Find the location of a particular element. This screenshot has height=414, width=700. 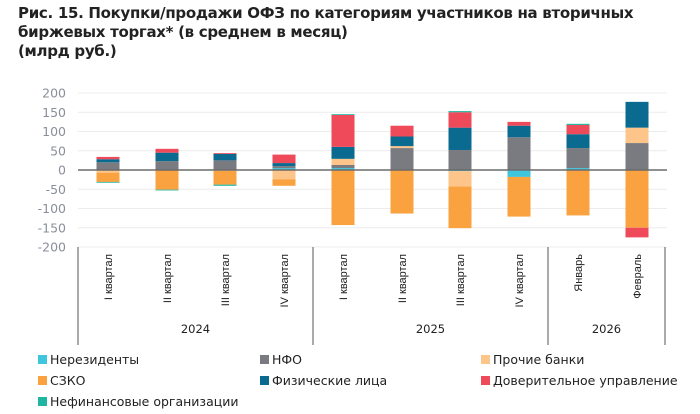

legend-label: Доверительное управление is located at coordinates (585, 380).